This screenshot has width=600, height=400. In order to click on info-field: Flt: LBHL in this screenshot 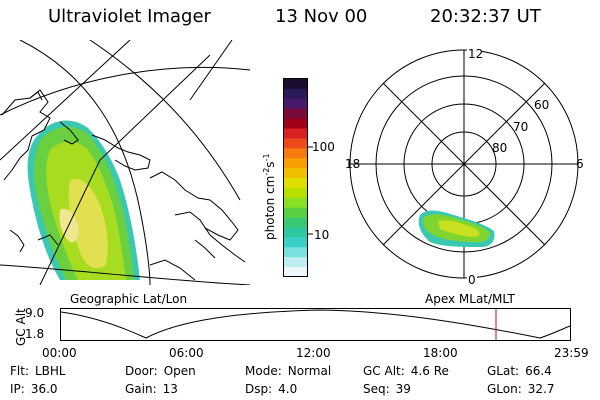, I will do `click(38, 371)`.